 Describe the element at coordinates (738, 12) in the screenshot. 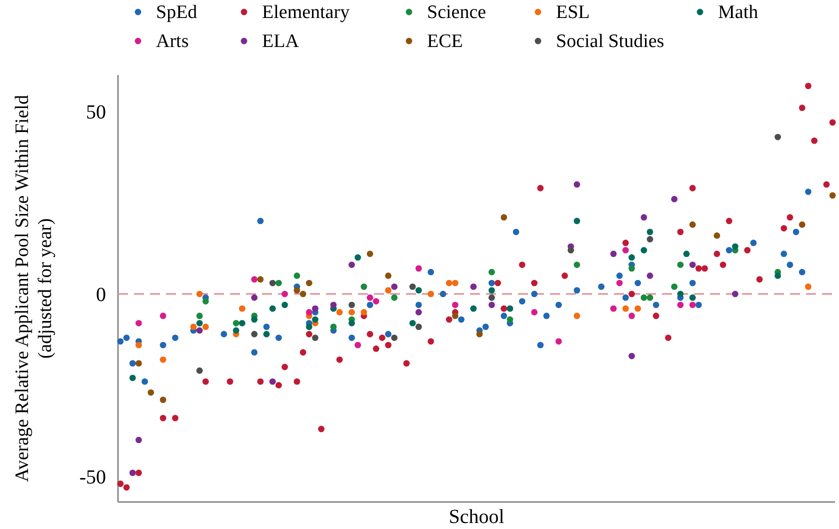

I see `legend-label: Math` at that location.